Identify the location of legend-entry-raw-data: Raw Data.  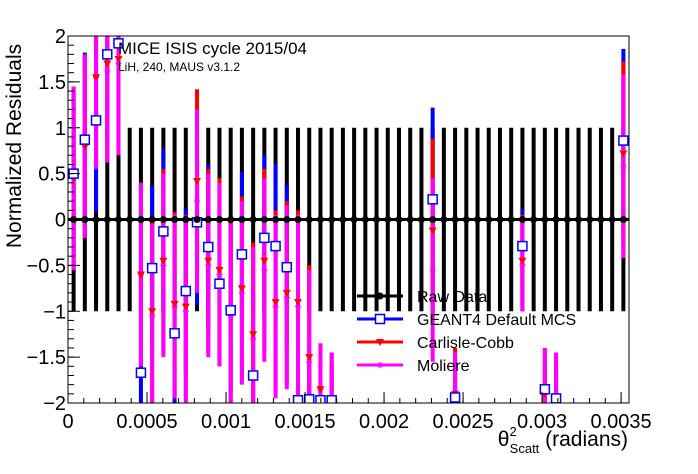
(422, 297).